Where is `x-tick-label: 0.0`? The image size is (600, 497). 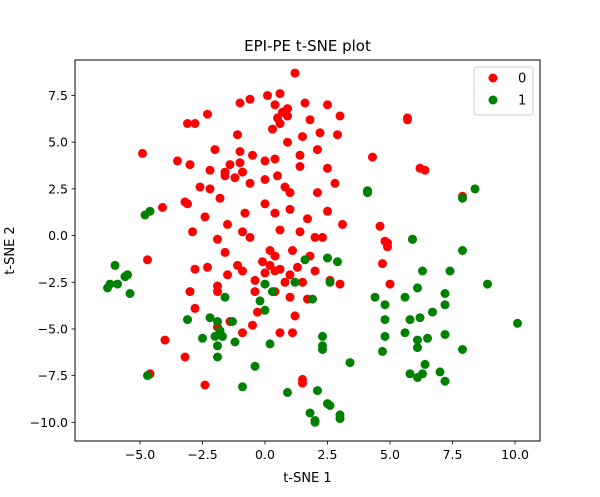 x-tick-label: 0.0 is located at coordinates (265, 454).